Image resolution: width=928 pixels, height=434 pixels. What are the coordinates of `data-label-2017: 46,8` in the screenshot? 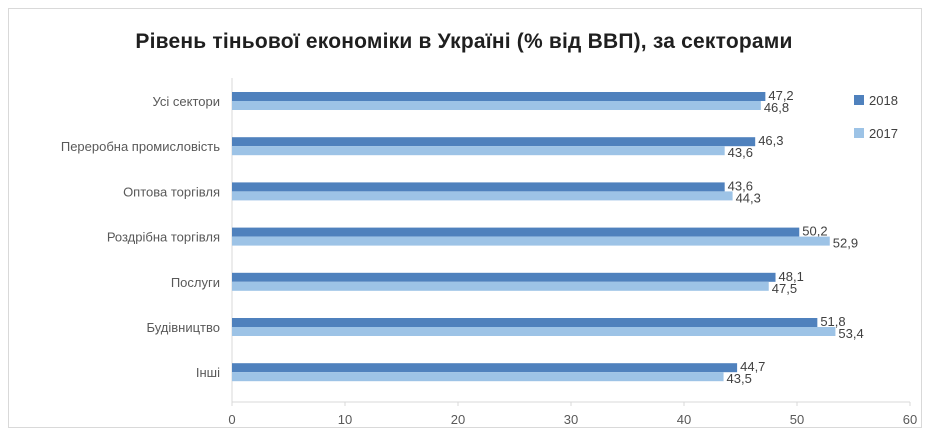 It's located at (776, 107).